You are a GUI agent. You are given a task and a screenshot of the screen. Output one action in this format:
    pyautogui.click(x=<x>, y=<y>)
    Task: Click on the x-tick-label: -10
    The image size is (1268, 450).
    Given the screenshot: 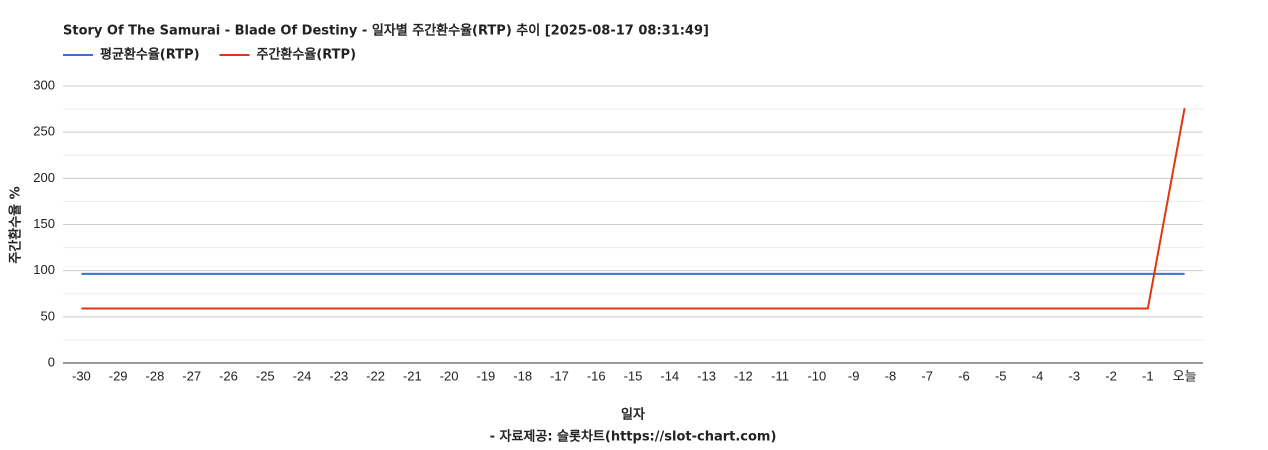 What is the action you would take?
    pyautogui.click(x=816, y=375)
    